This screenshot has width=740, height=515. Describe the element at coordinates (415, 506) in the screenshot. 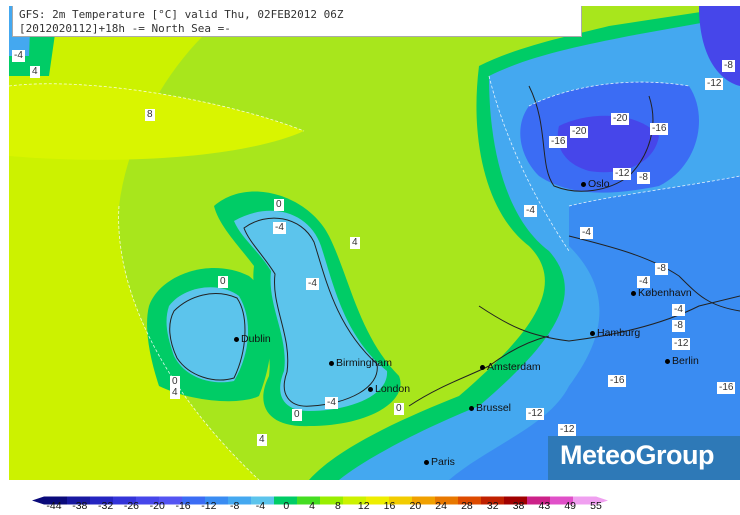

I see `legend-tick-label: 20` at that location.